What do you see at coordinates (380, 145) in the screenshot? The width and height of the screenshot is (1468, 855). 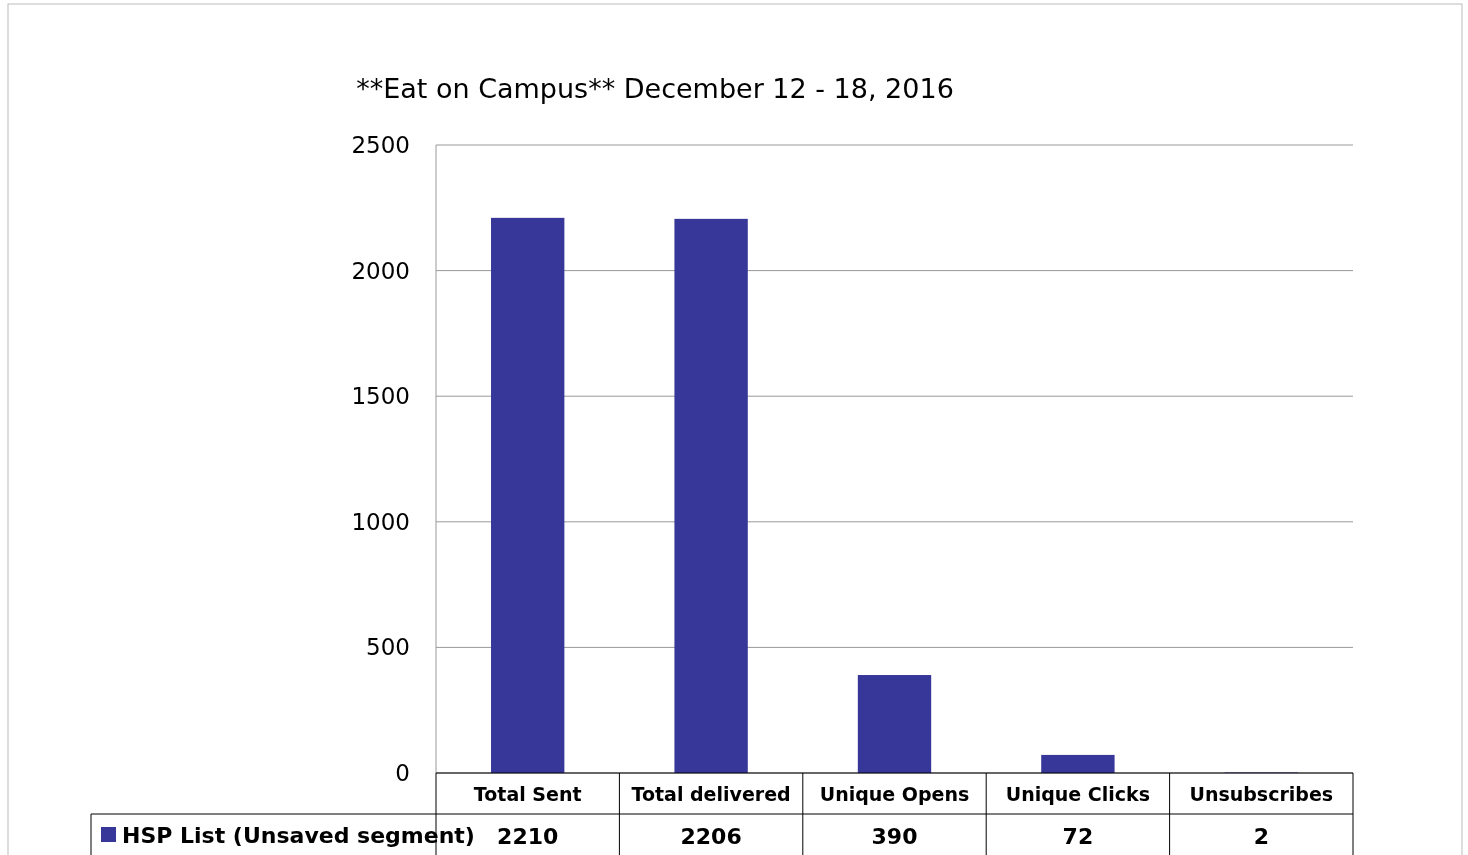 I see `y-tick-label: 2500` at bounding box center [380, 145].